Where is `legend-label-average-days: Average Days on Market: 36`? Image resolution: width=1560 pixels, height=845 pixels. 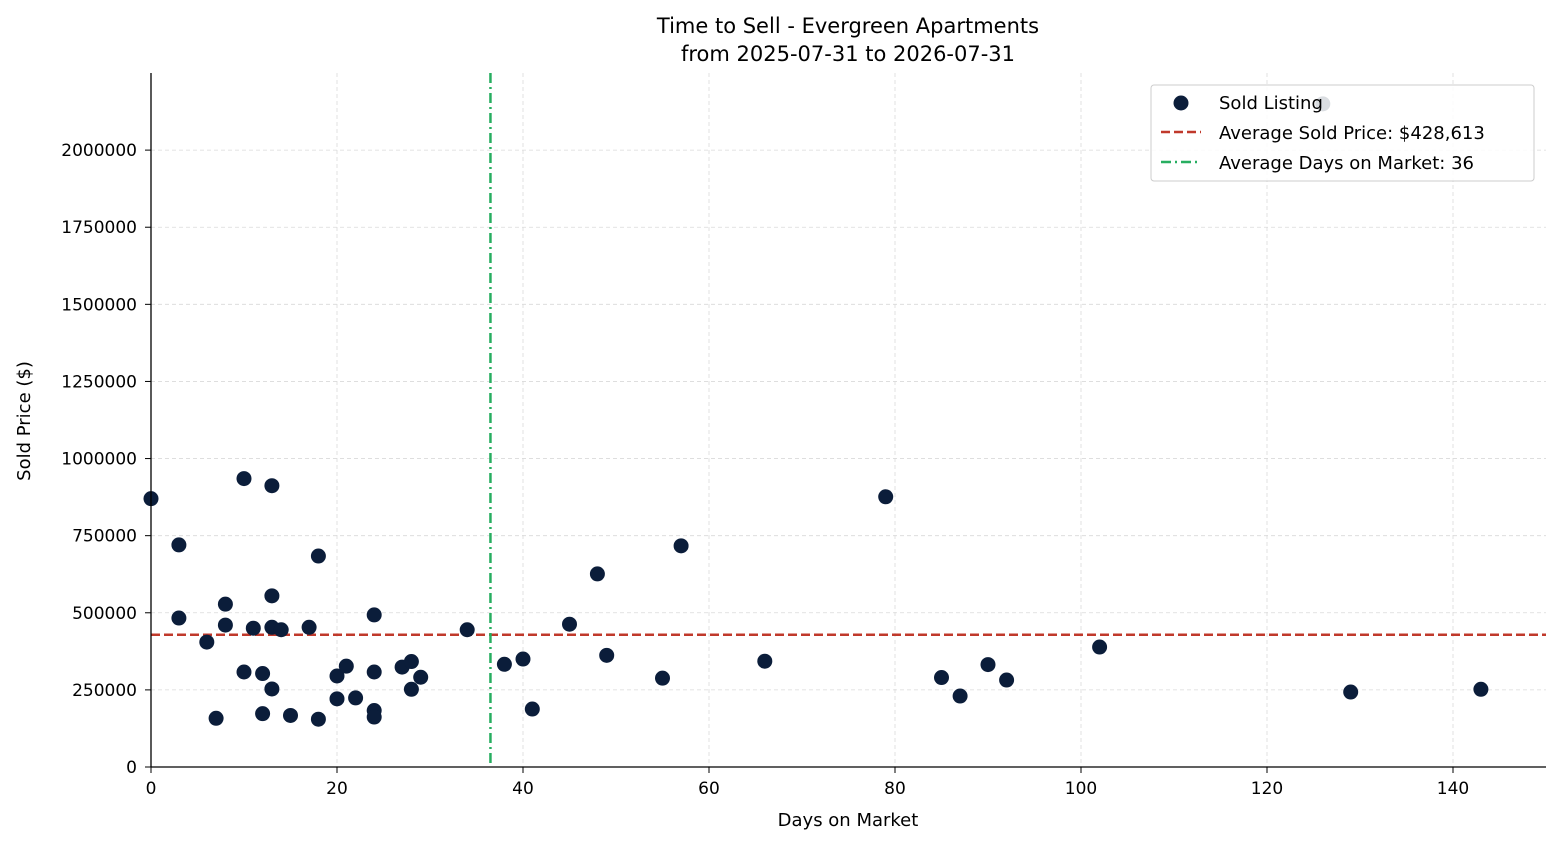 legend-label-average-days: Average Days on Market: 36 is located at coordinates (1346, 163).